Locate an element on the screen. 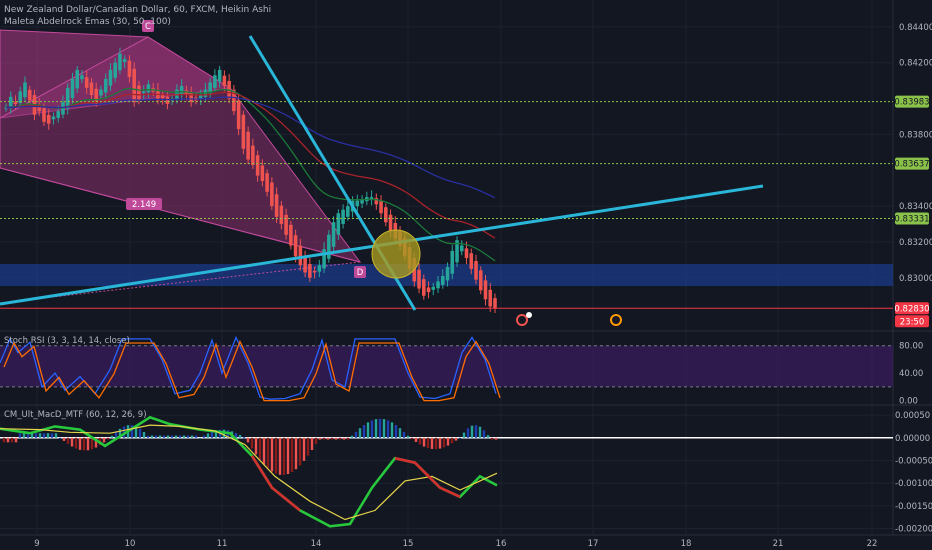 This screenshot has height=550, width=932. time-tick-label: 9 is located at coordinates (36, 544).